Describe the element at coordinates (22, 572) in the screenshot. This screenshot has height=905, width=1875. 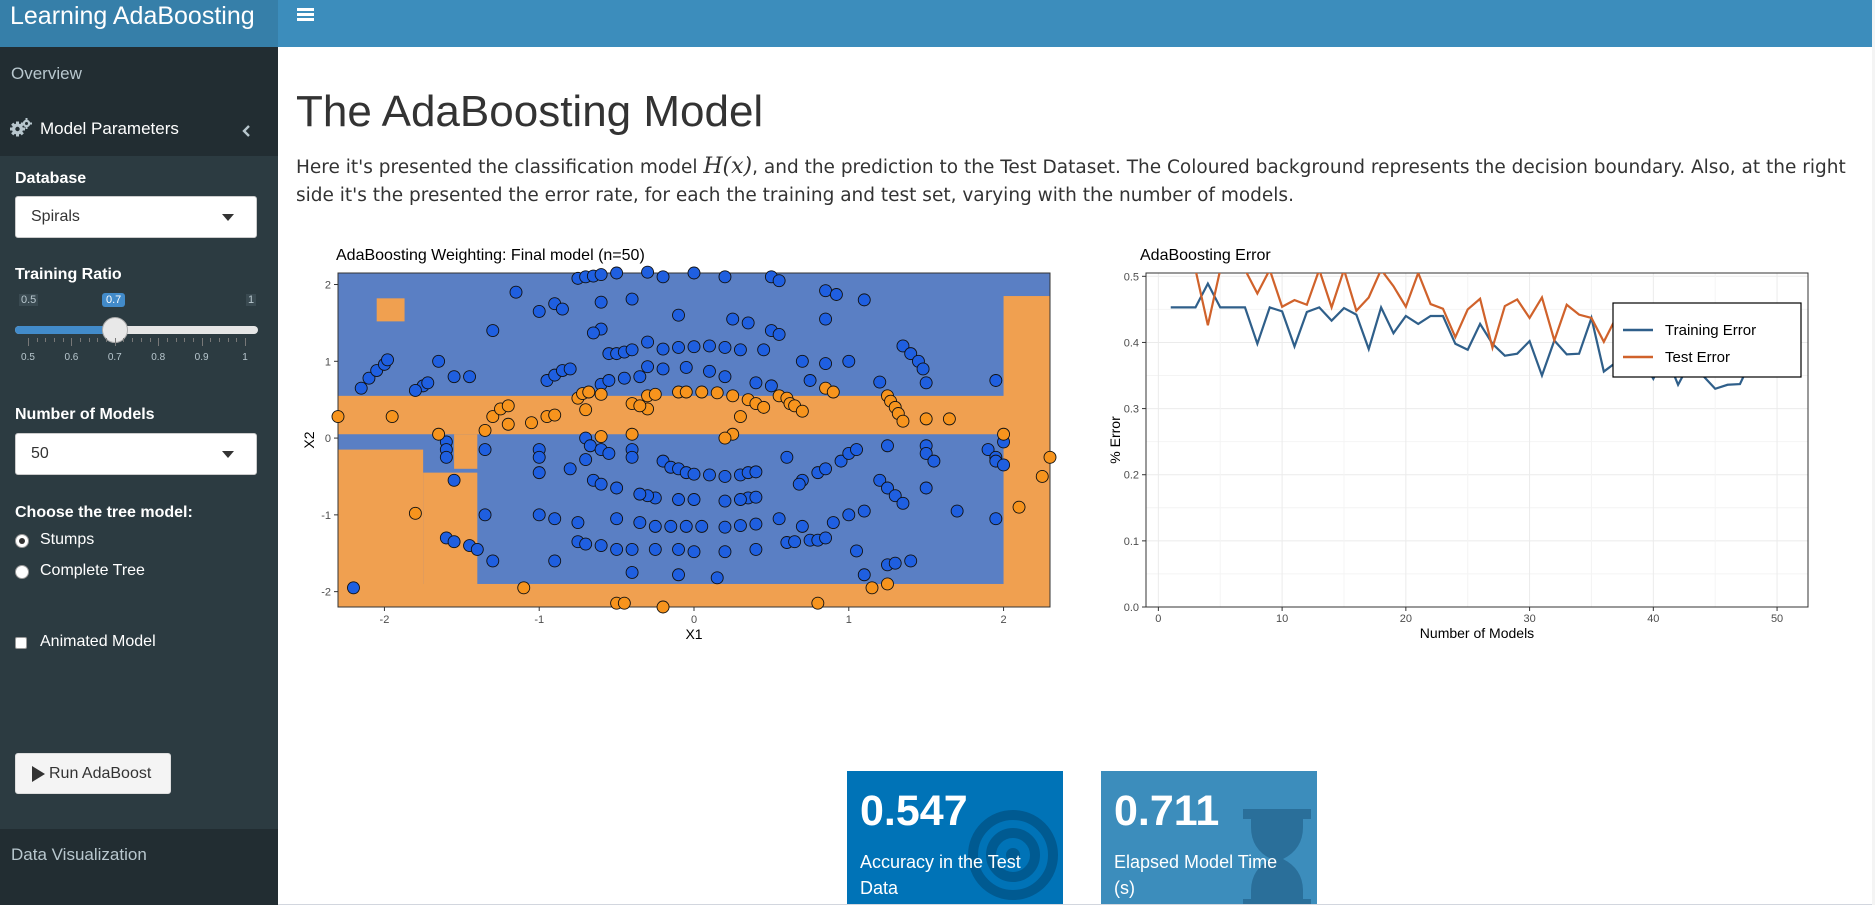
I see `radio-button` at that location.